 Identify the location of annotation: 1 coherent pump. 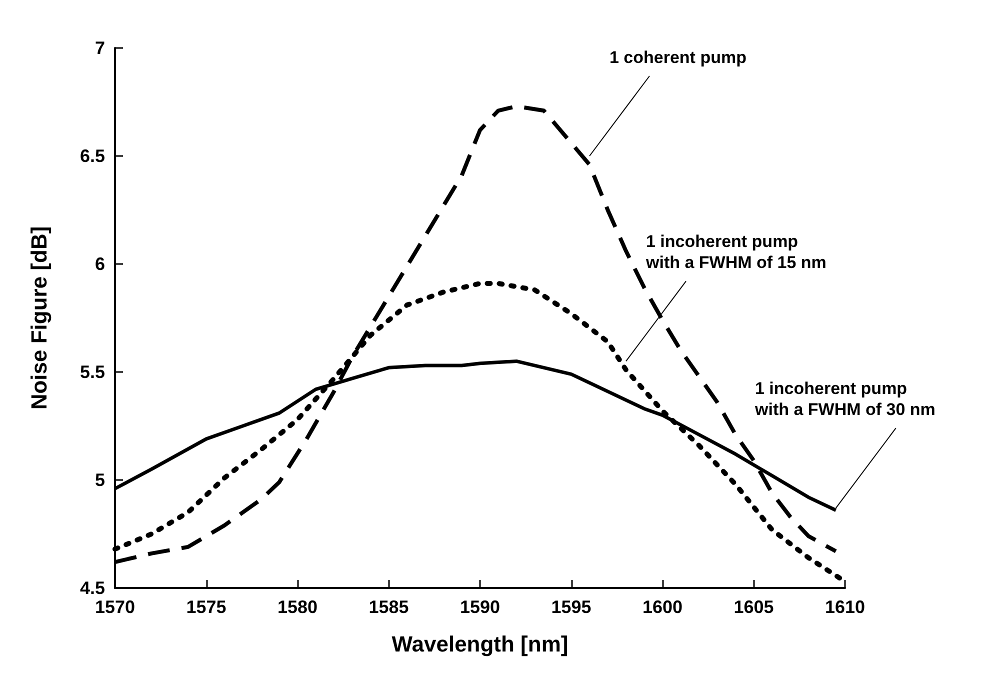
(678, 57).